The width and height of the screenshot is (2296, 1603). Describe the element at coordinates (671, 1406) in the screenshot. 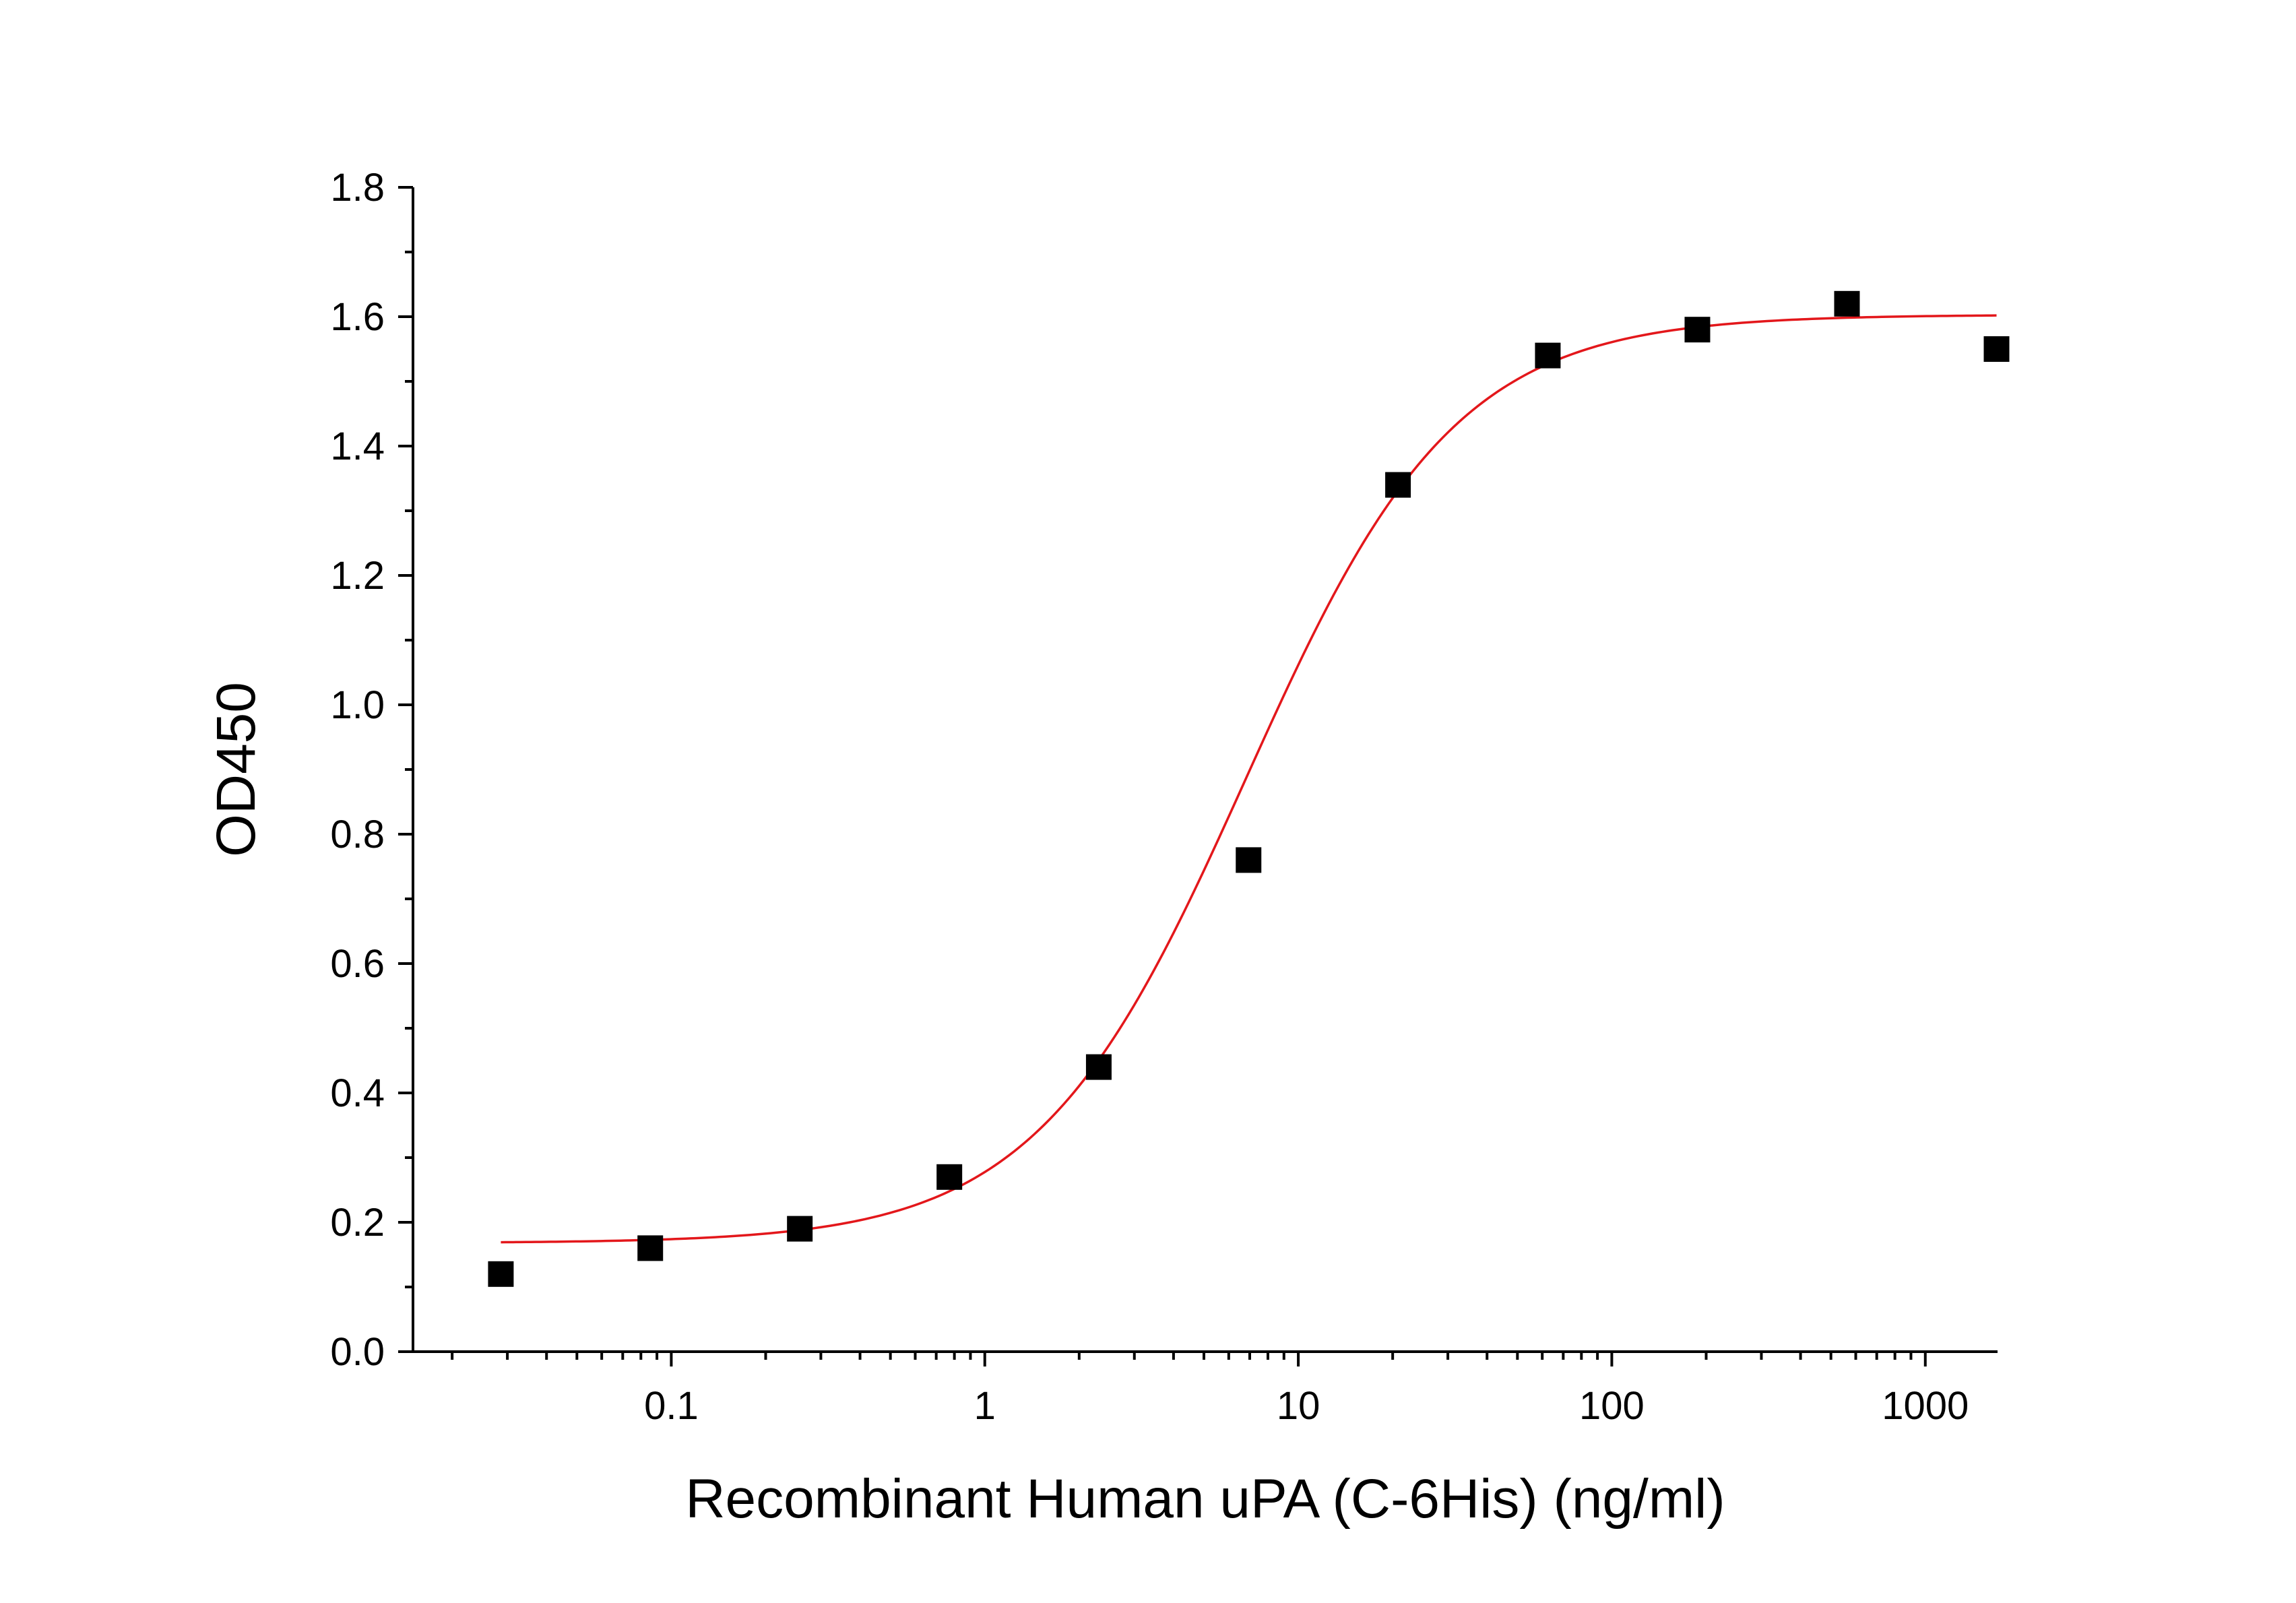

I see `x-tick-label: 0.1` at that location.